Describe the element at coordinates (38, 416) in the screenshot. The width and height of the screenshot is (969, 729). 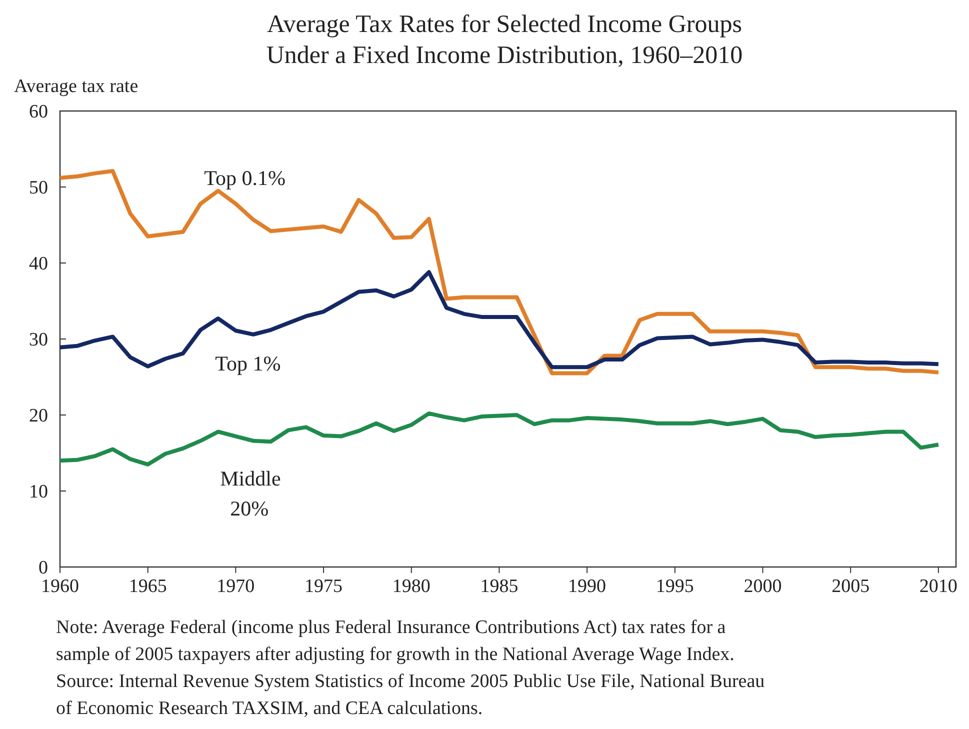
I see `y-tick-label: 20` at that location.